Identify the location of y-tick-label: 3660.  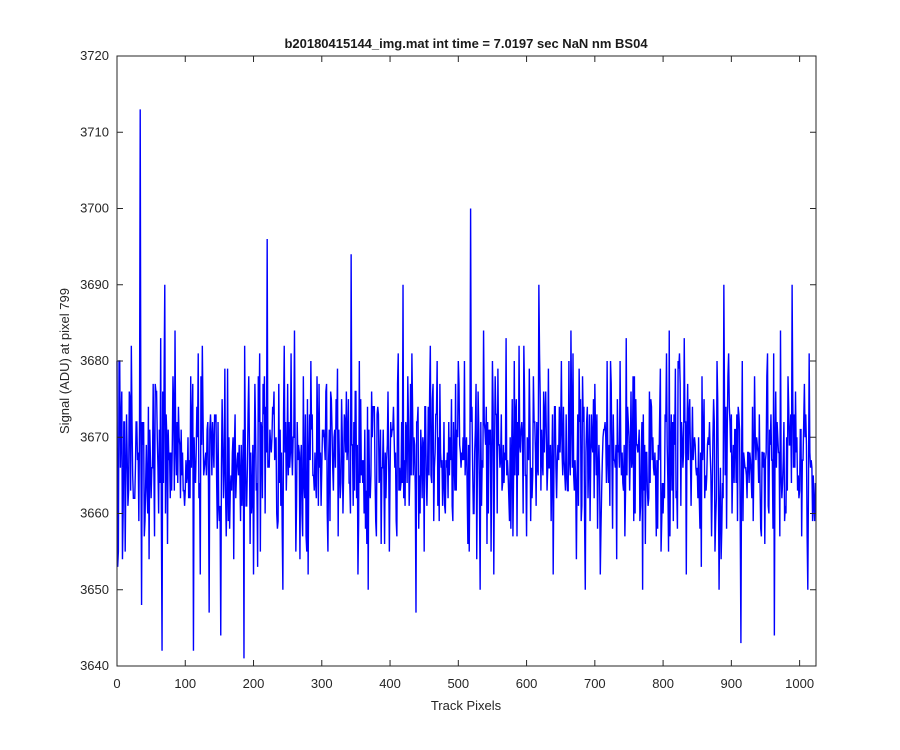
(94, 513).